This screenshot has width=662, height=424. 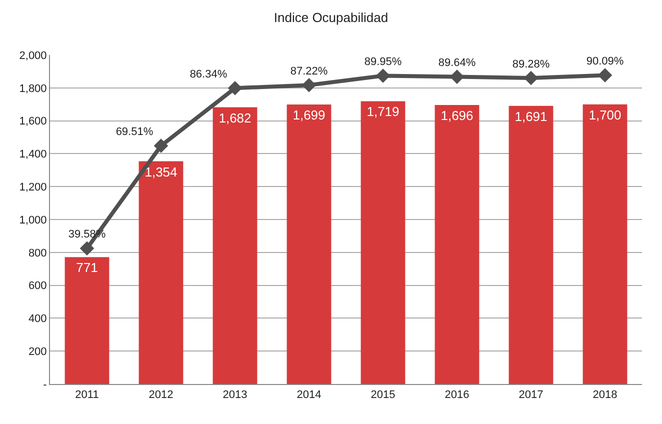 What do you see at coordinates (33, 88) in the screenshot?
I see `y-tick-label: 1,800` at bounding box center [33, 88].